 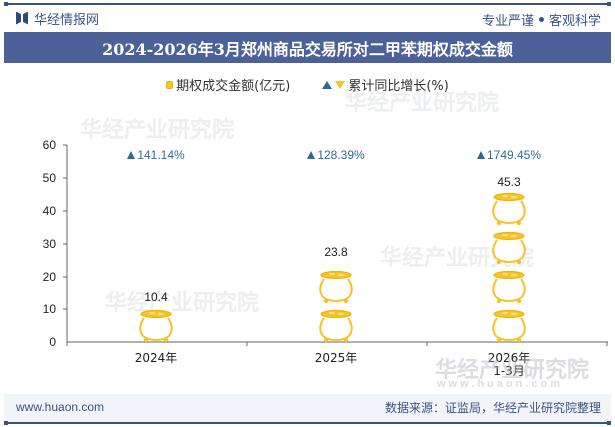 What do you see at coordinates (49, 244) in the screenshot?
I see `y-tick: 30` at bounding box center [49, 244].